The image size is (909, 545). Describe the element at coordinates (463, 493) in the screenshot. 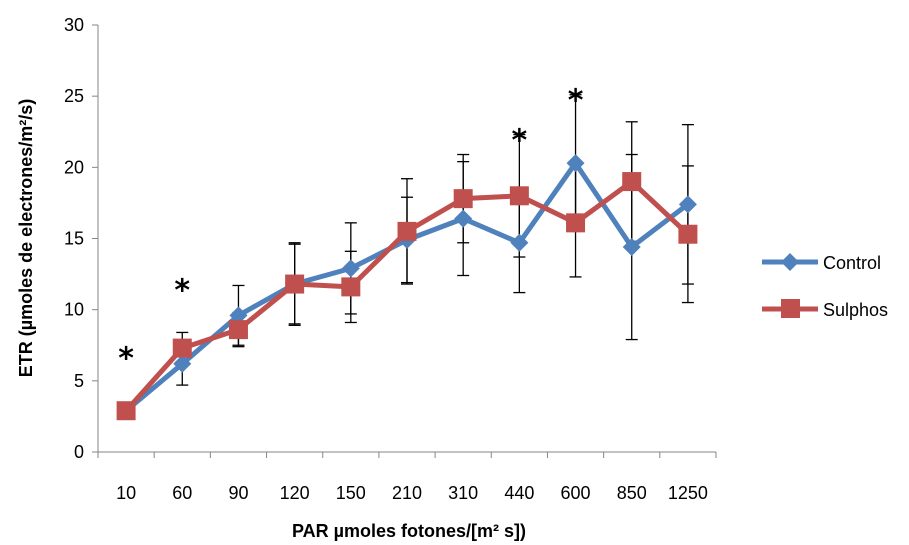

I see `x-tick-label: 310` at that location.